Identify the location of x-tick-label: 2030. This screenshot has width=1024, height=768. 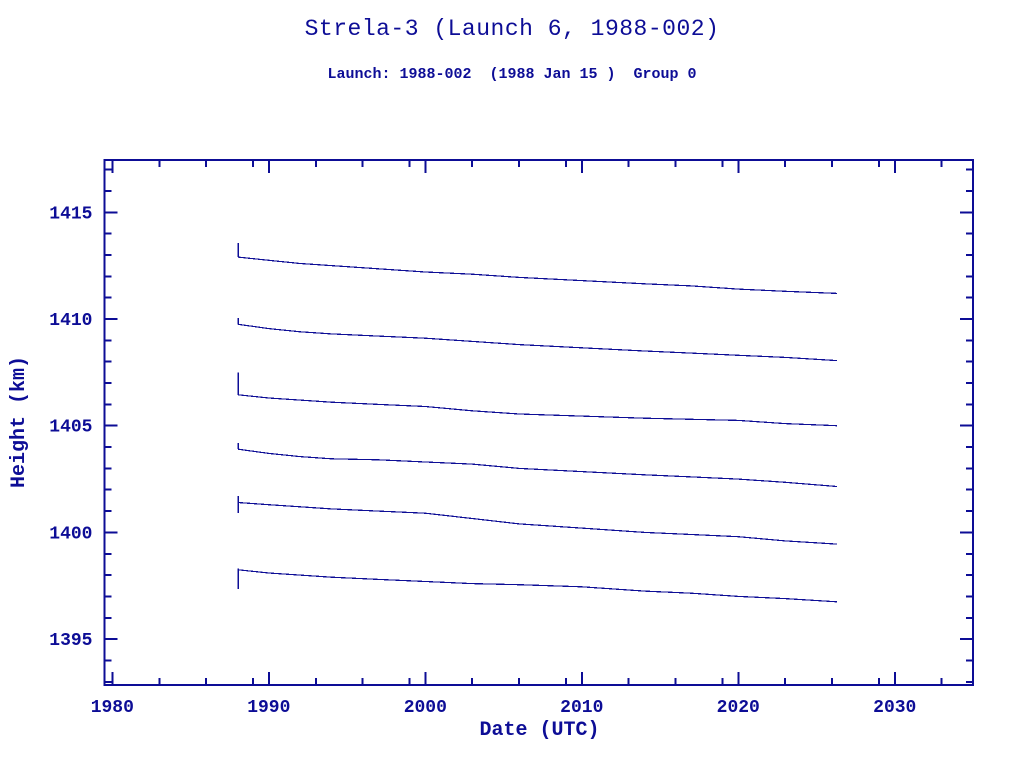
(894, 708).